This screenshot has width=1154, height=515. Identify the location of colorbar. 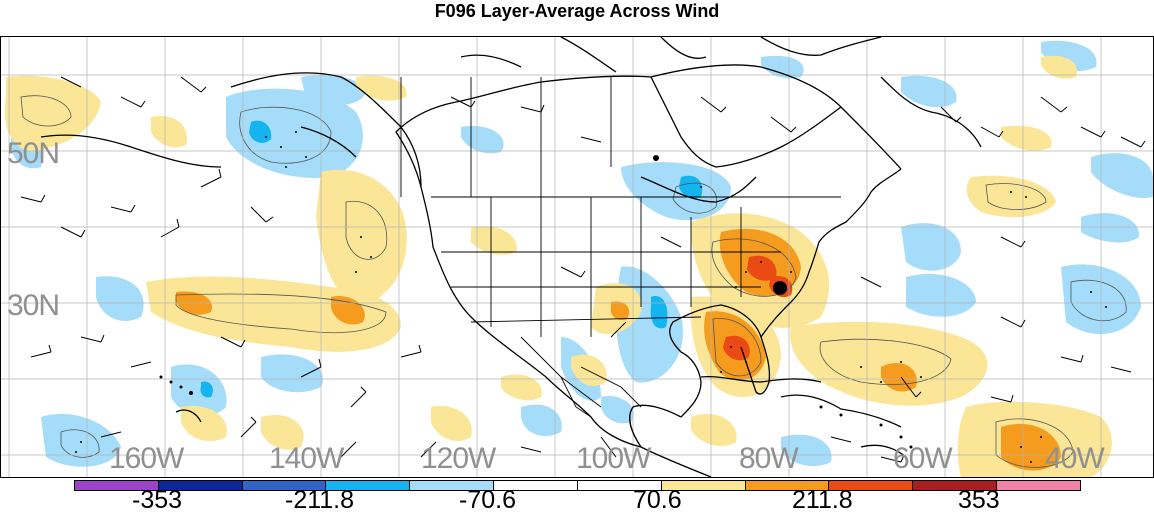
(577, 485).